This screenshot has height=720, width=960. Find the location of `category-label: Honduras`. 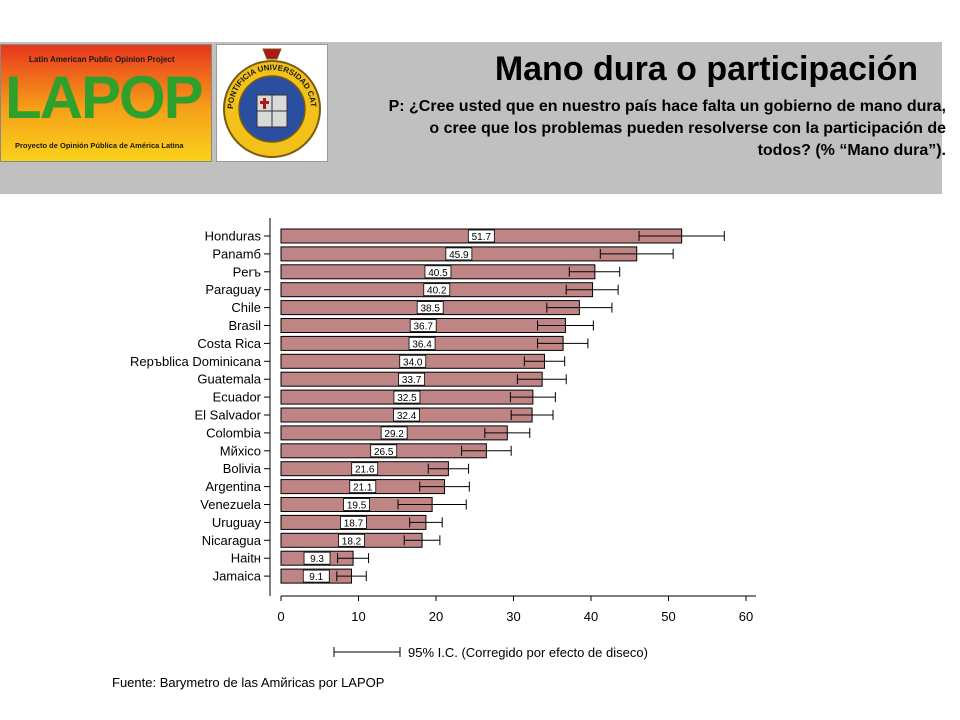

category-label: Honduras is located at coordinates (233, 236).